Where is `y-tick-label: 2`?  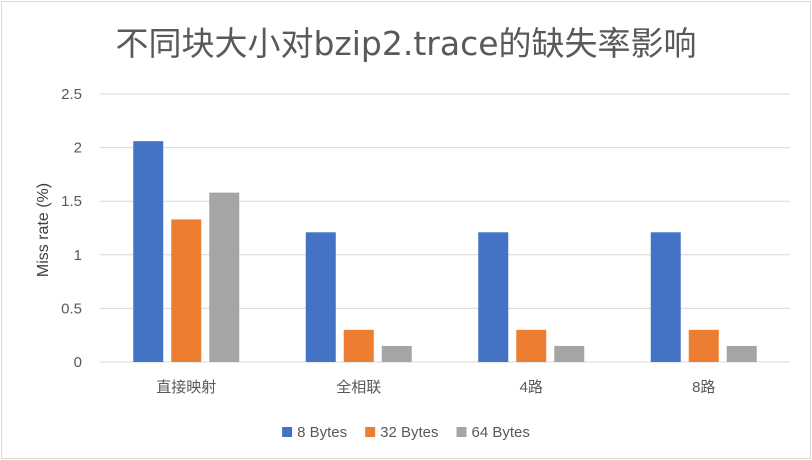
y-tick-label: 2 is located at coordinates (78, 148).